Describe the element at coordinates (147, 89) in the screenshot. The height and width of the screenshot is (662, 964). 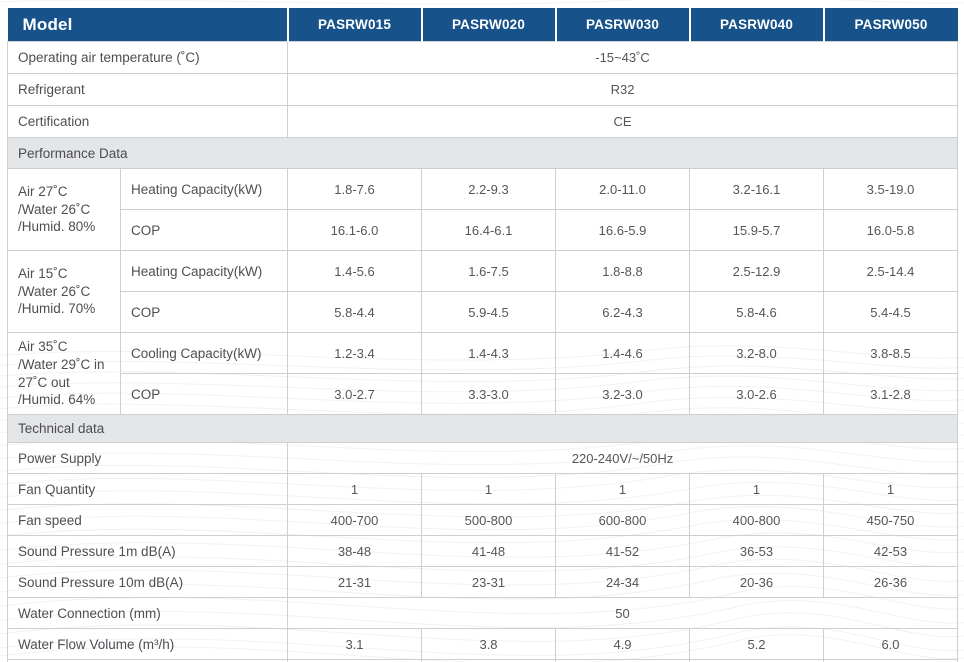
I see `row-label: Refrigerant` at that location.